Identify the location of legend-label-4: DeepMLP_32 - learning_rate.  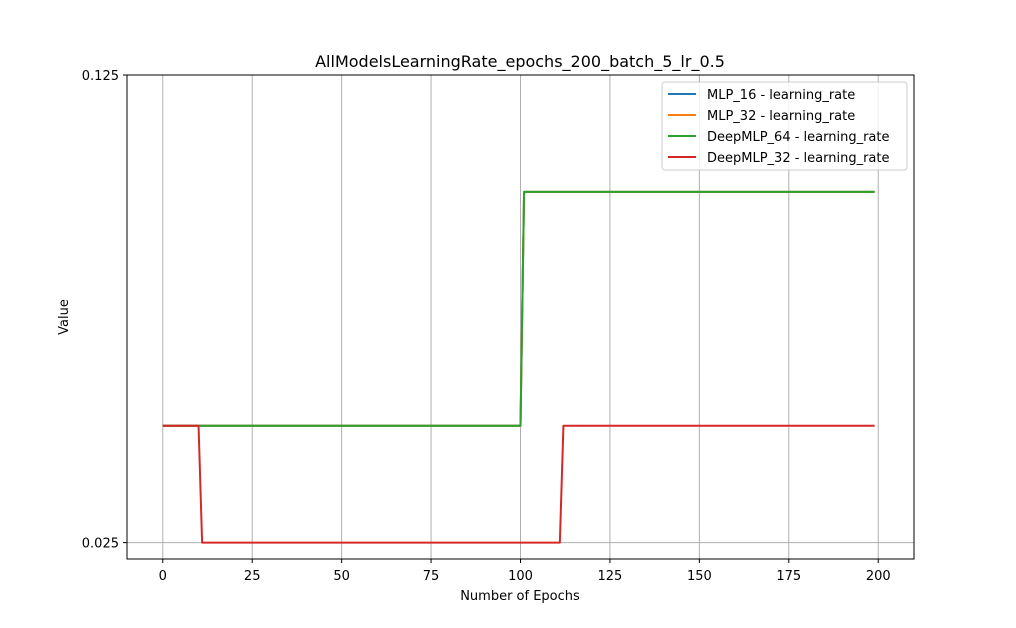
(798, 158).